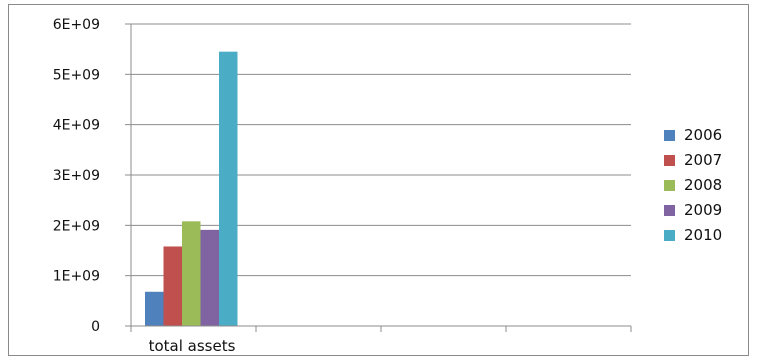 This screenshot has height=359, width=757. I want to click on legend-swatch-2008, so click(669, 185).